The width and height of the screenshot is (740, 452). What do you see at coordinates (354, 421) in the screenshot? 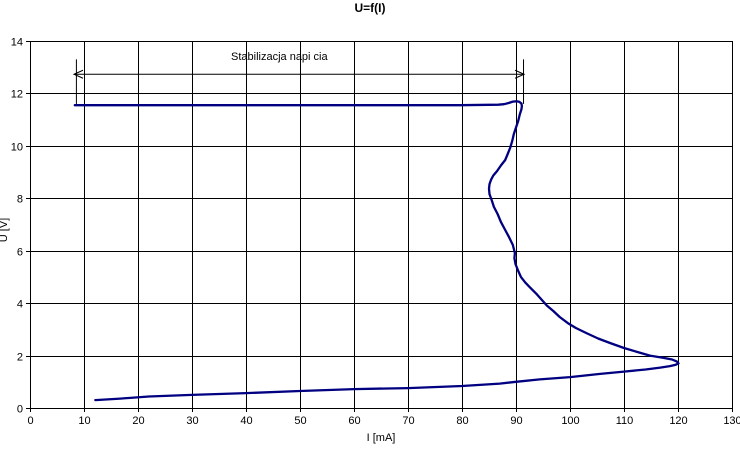
I see `x-tick-label: 60` at bounding box center [354, 421].